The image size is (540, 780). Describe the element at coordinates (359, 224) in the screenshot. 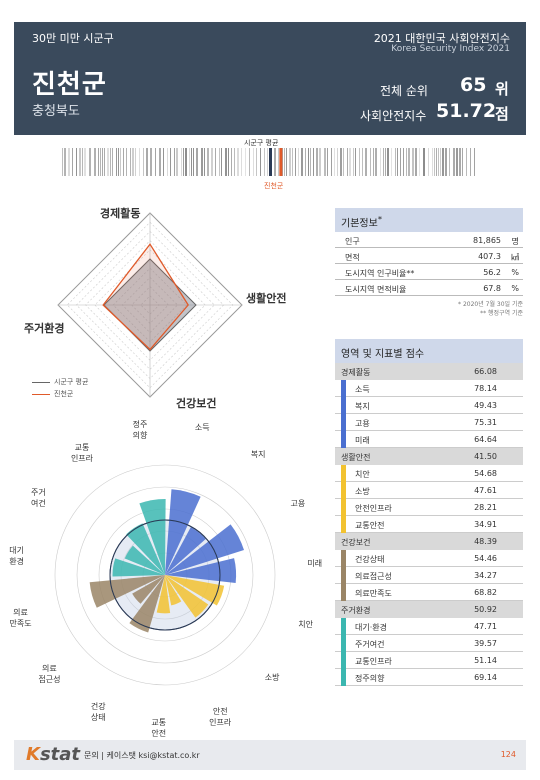

I see `basic-info-title-text: 기본정보` at that location.